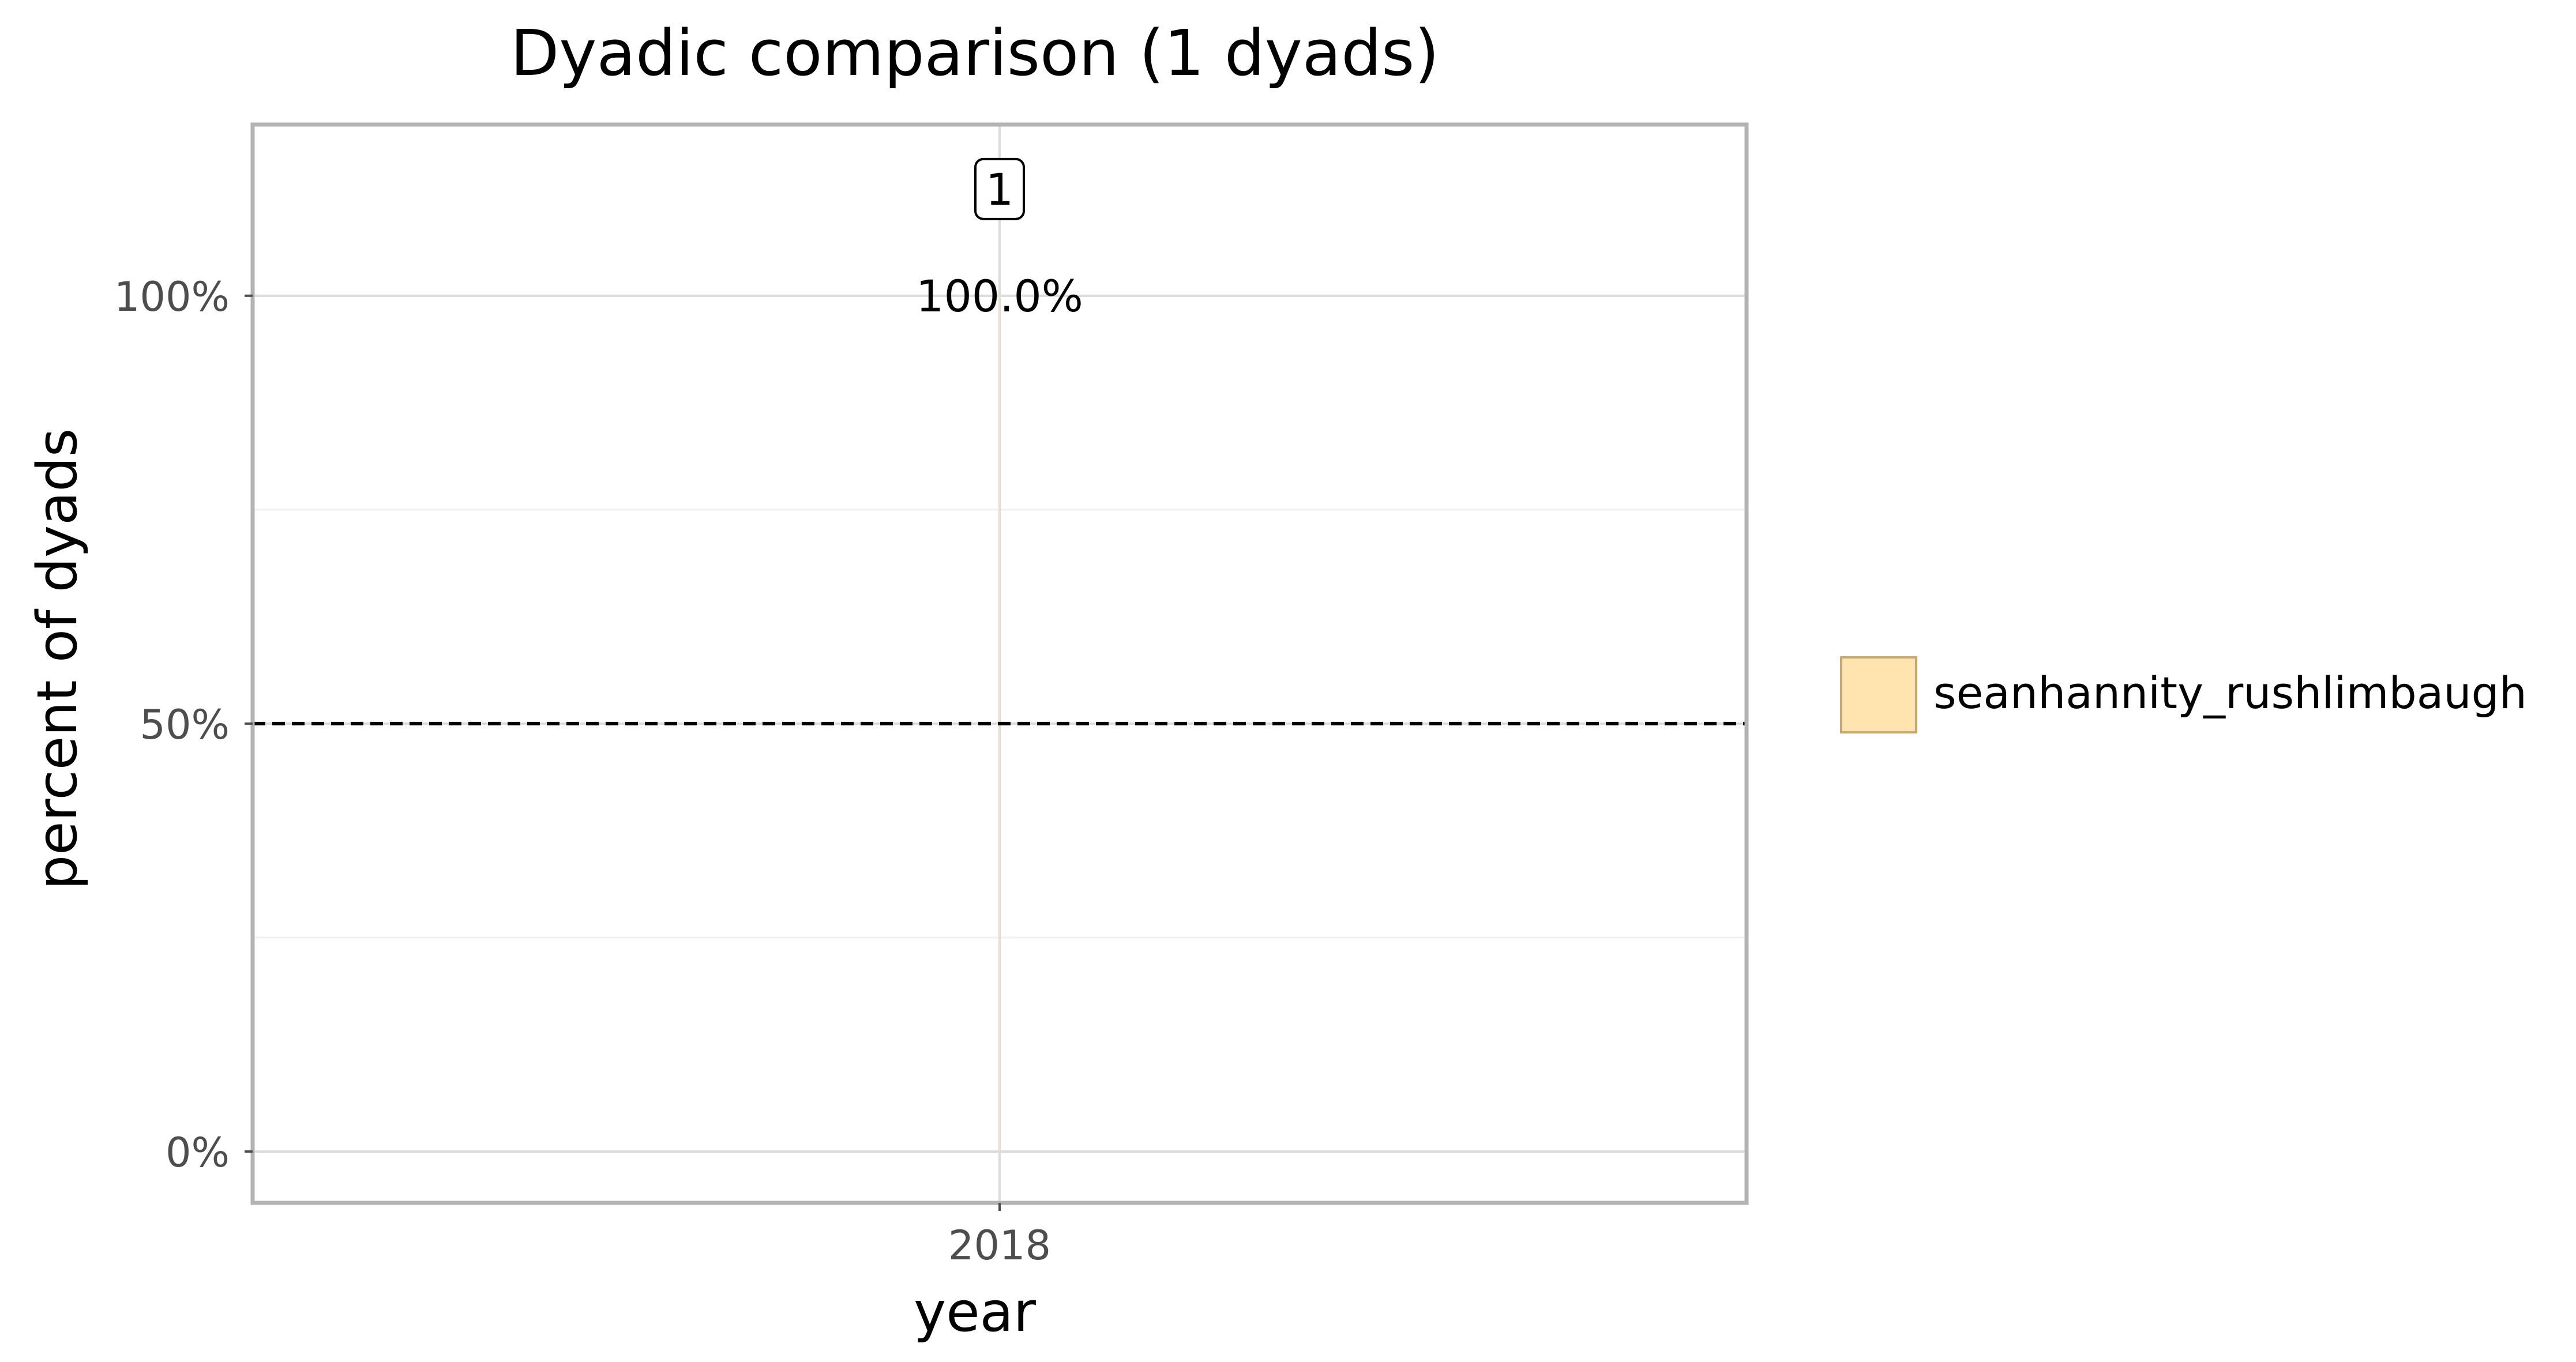 Image resolution: width=2576 pixels, height=1362 pixels. Describe the element at coordinates (1000, 296) in the screenshot. I see `bar-percent-label: 100.0%` at that location.